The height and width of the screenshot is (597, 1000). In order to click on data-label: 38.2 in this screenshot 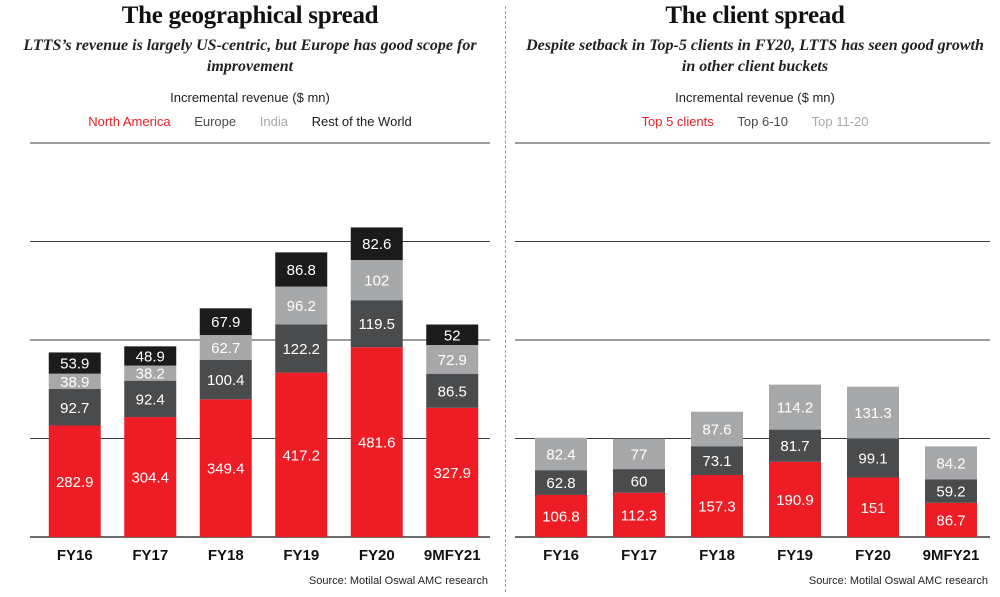, I will do `click(150, 374)`.